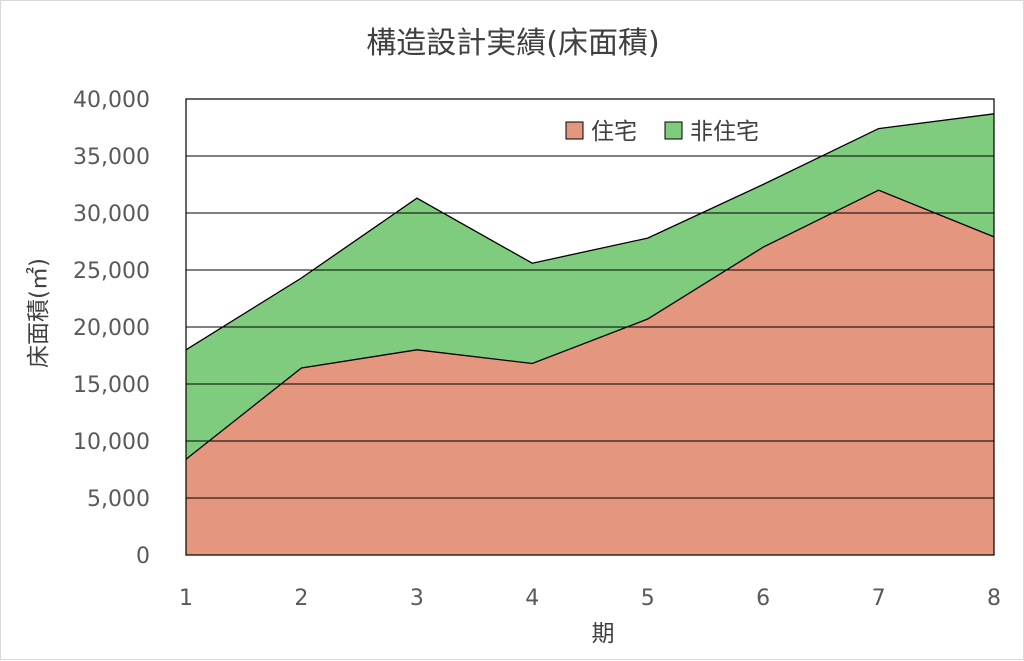 This screenshot has height=661, width=1024. I want to click on x-tick-label: 2, so click(301, 598).